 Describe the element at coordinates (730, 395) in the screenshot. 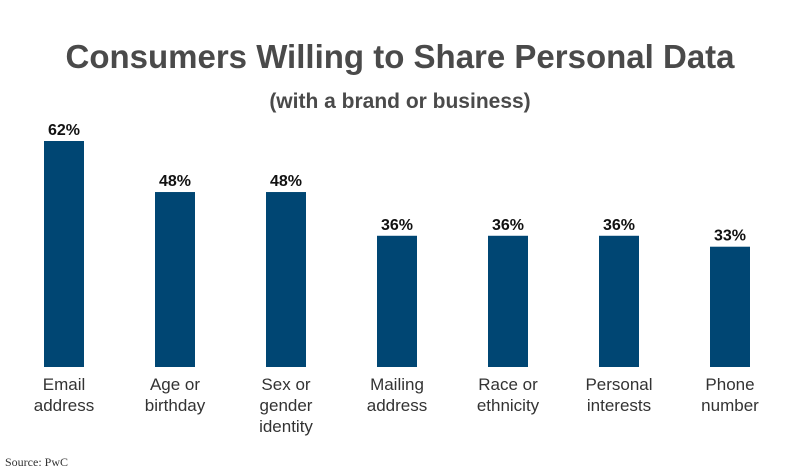

I see `category-label-6: Phone number` at that location.